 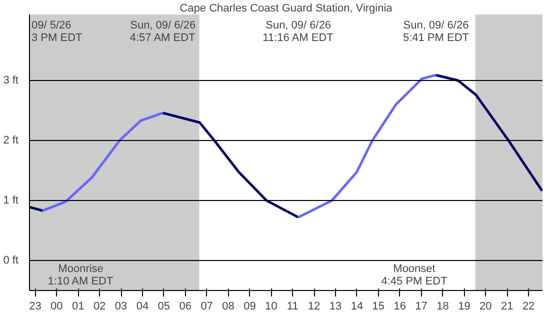 I want to click on x-tick-label: 19, so click(x=464, y=306).